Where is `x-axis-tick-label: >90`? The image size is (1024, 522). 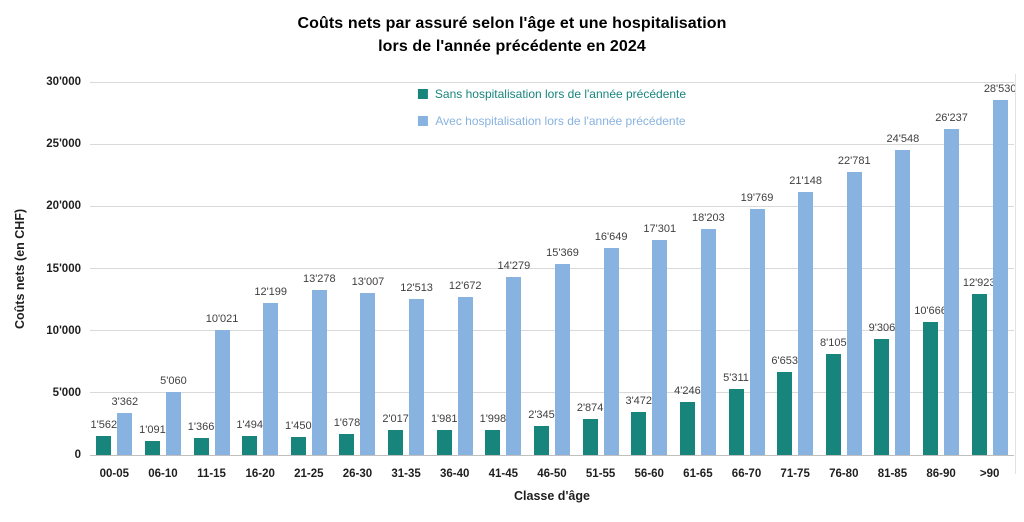
x-axis-tick-label: >90 is located at coordinates (989, 474).